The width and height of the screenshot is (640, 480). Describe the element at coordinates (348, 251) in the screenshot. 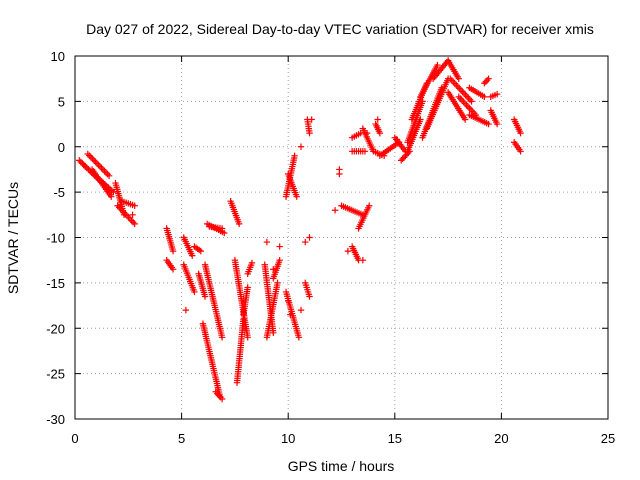

I see `data-point-i18` at that location.